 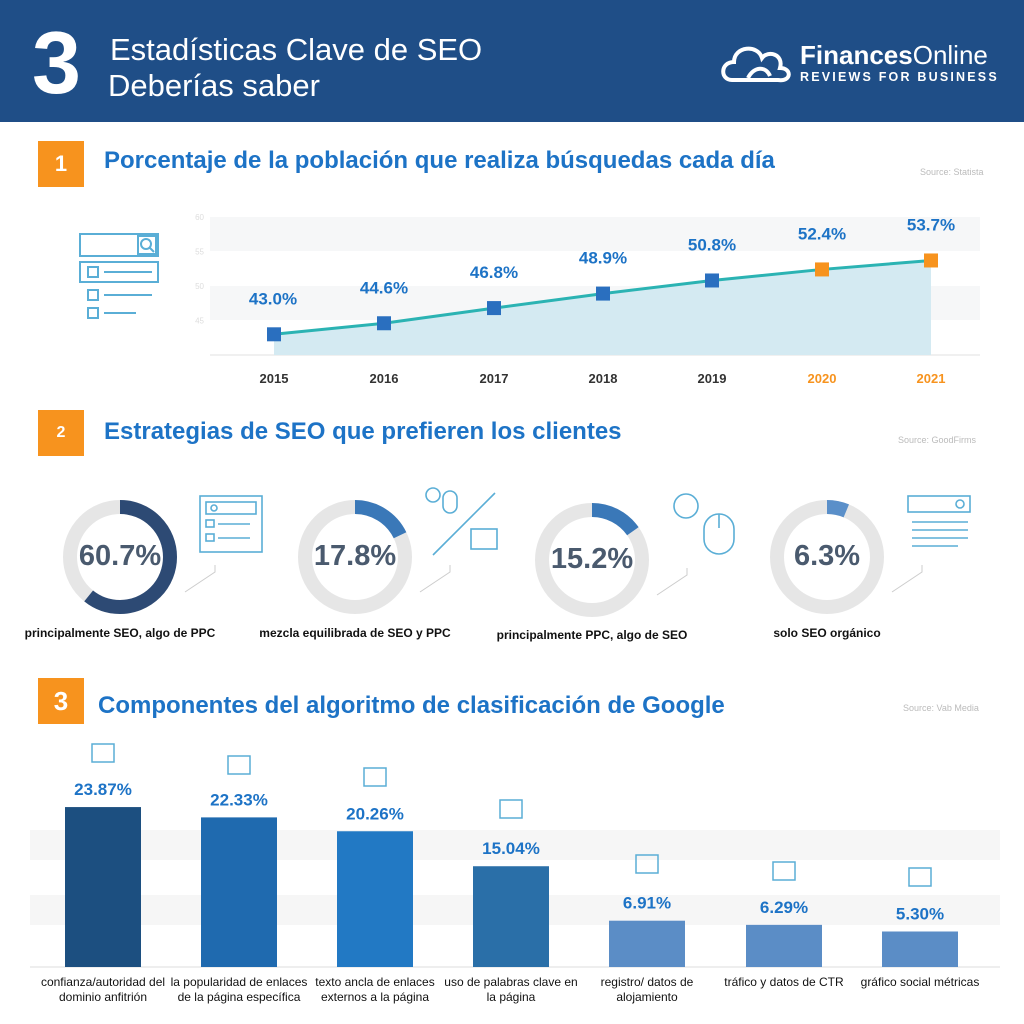 What do you see at coordinates (61, 433) in the screenshot?
I see `section-2-number: 2` at bounding box center [61, 433].